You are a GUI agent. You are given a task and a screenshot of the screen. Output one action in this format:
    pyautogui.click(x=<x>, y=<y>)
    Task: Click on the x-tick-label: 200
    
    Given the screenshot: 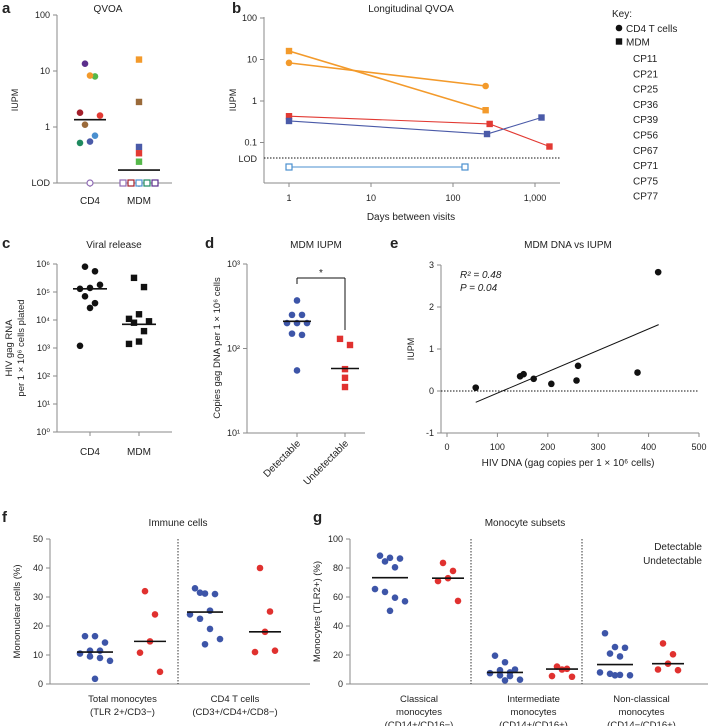 What is the action you would take?
    pyautogui.click(x=547, y=447)
    